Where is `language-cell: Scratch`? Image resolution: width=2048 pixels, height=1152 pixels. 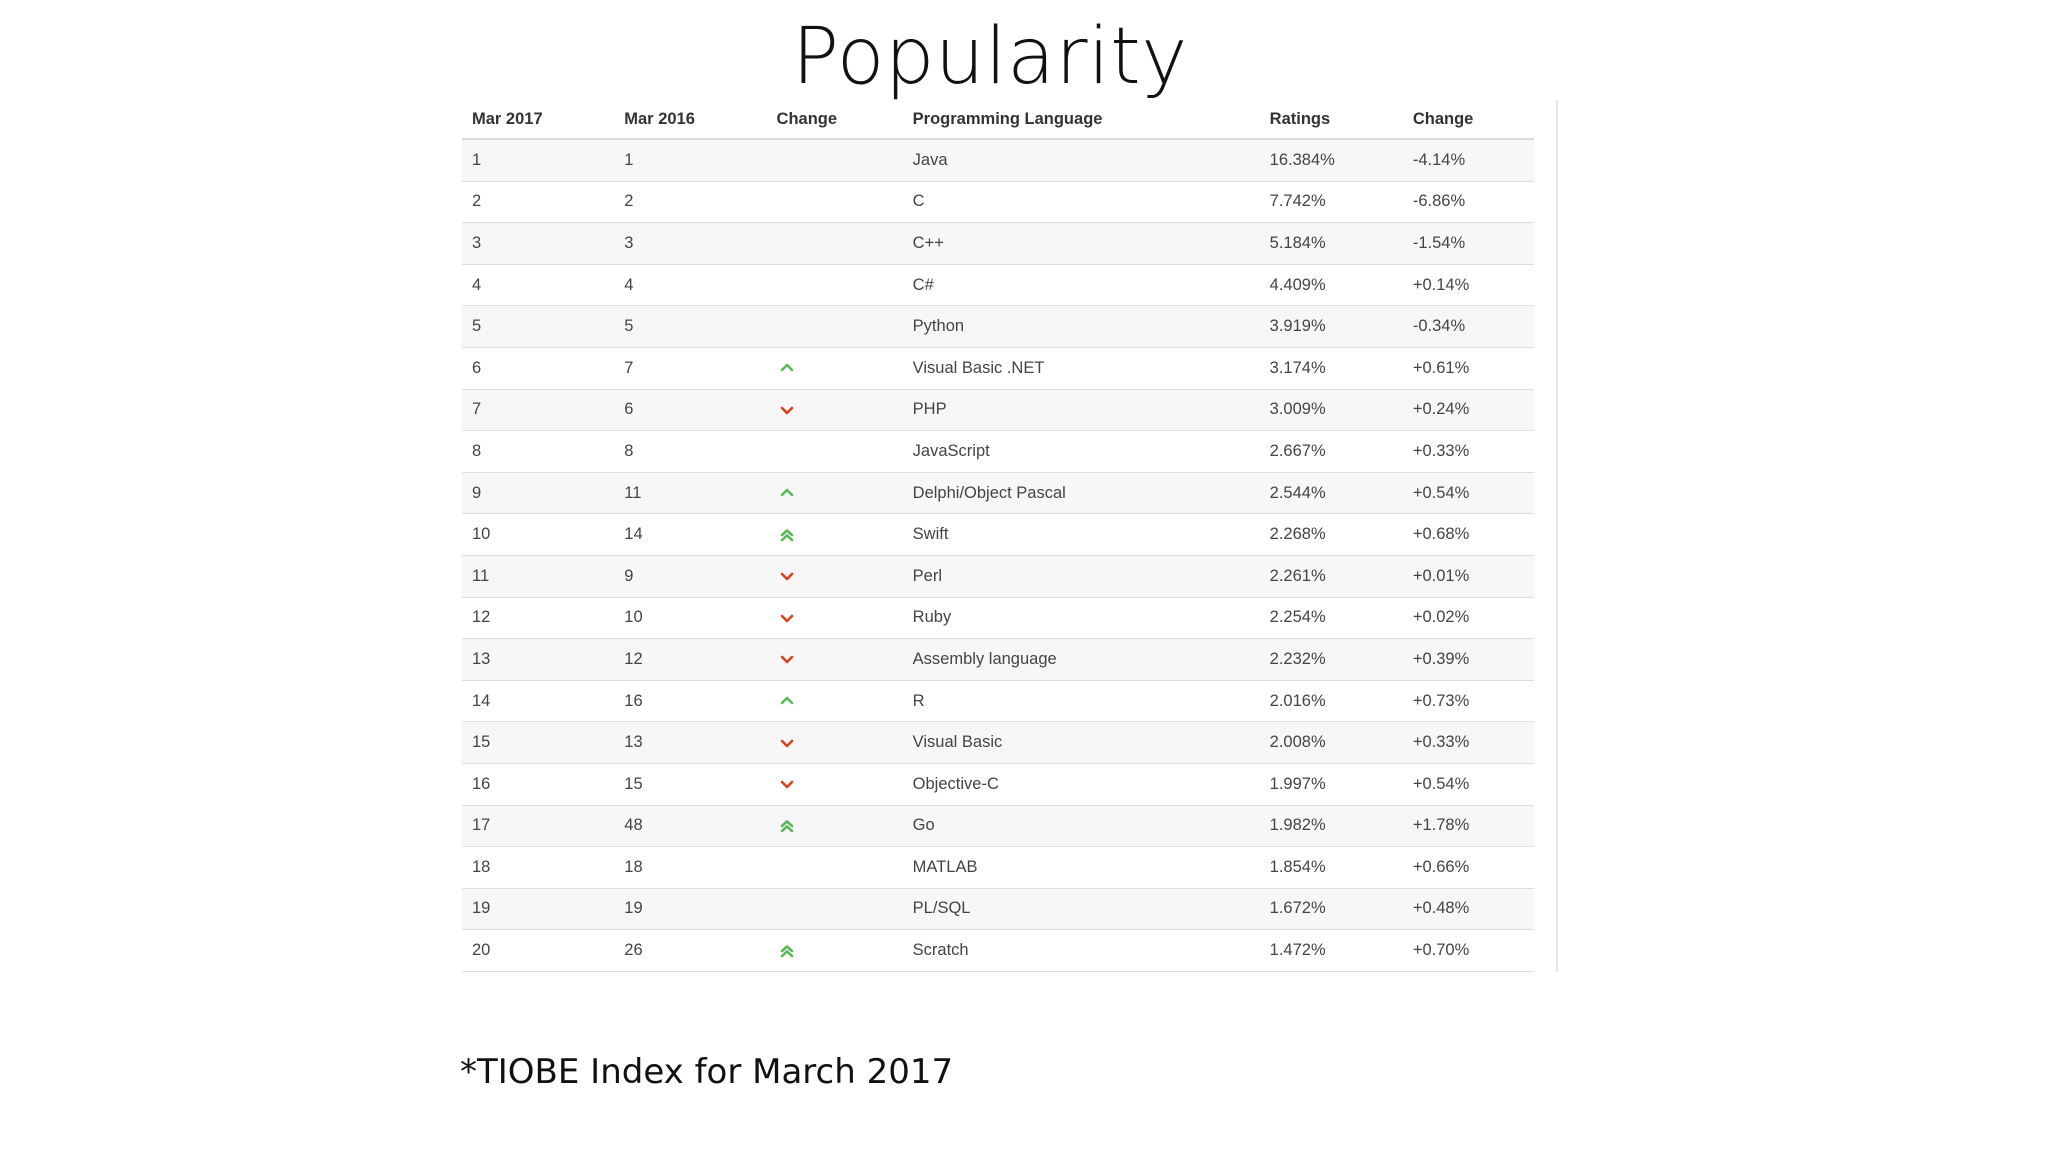
language-cell: Scratch is located at coordinates (1081, 950).